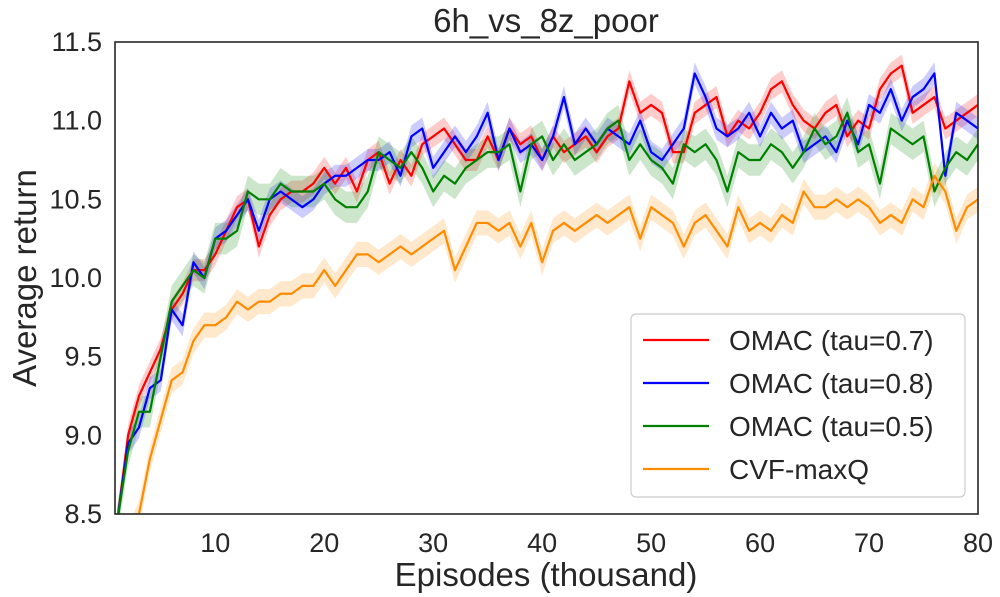 The width and height of the screenshot is (1000, 597). What do you see at coordinates (831, 383) in the screenshot?
I see `legend-label-series-2: OMAC (tau=0.8)` at bounding box center [831, 383].